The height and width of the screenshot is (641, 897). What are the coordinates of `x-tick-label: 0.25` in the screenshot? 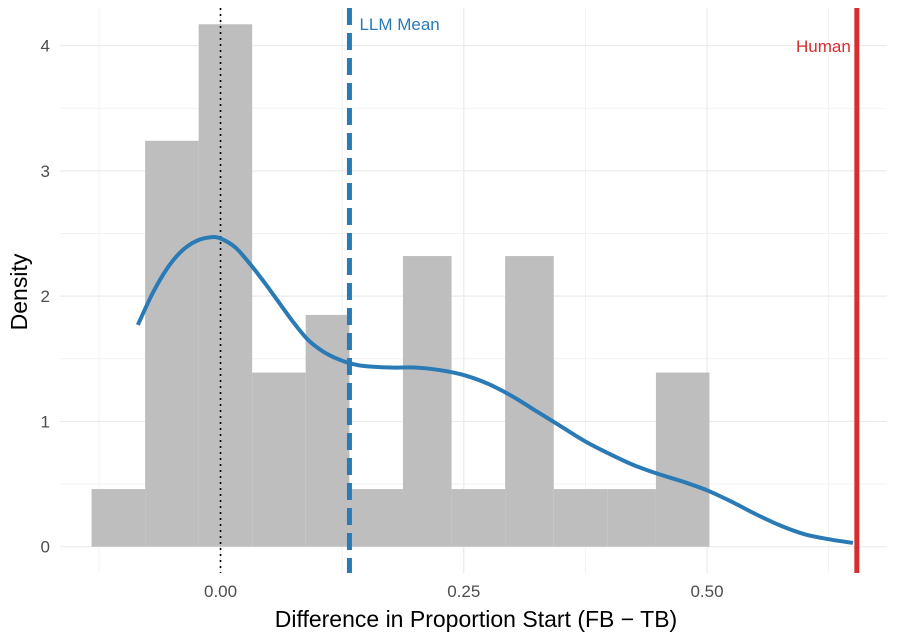 It's located at (463, 591).